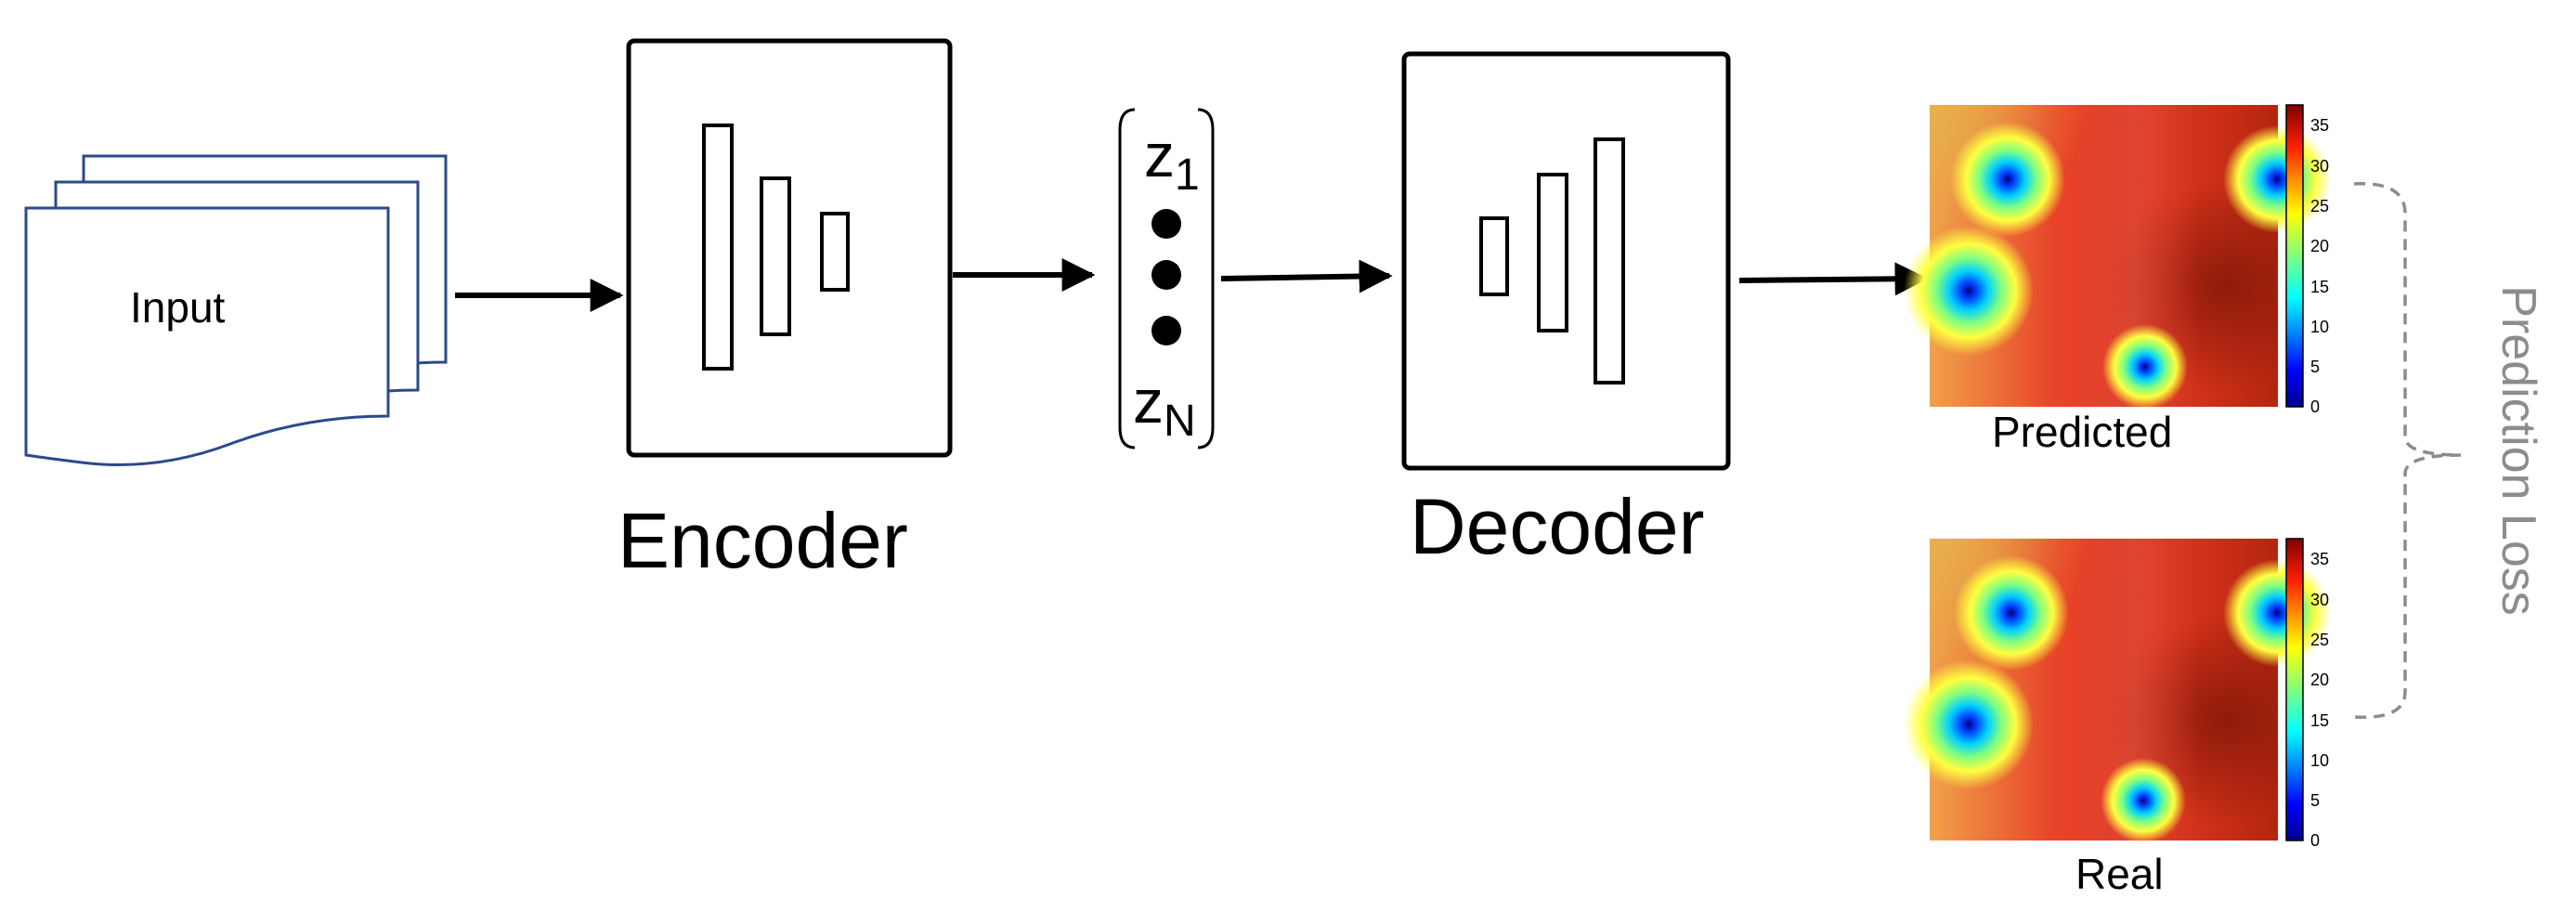  Describe the element at coordinates (1206, 278) in the screenshot. I see `latent-bracket-right` at that location.